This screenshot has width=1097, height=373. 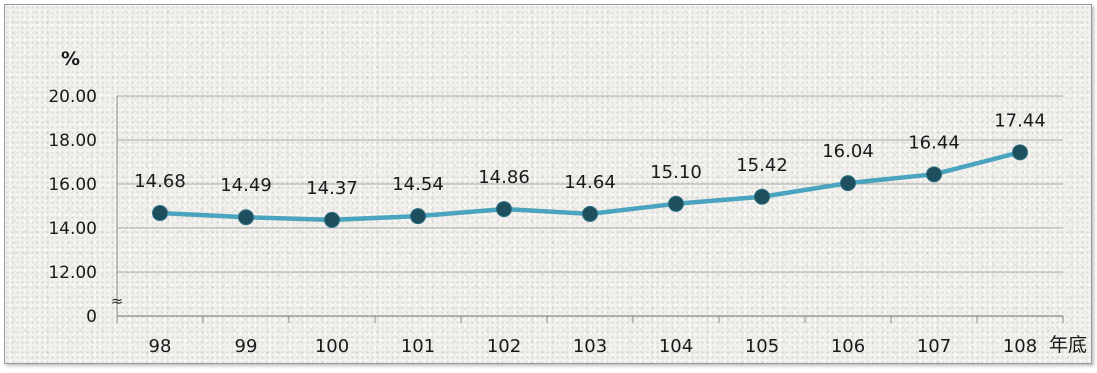 I want to click on x-tick-label: 105, so click(x=762, y=346).